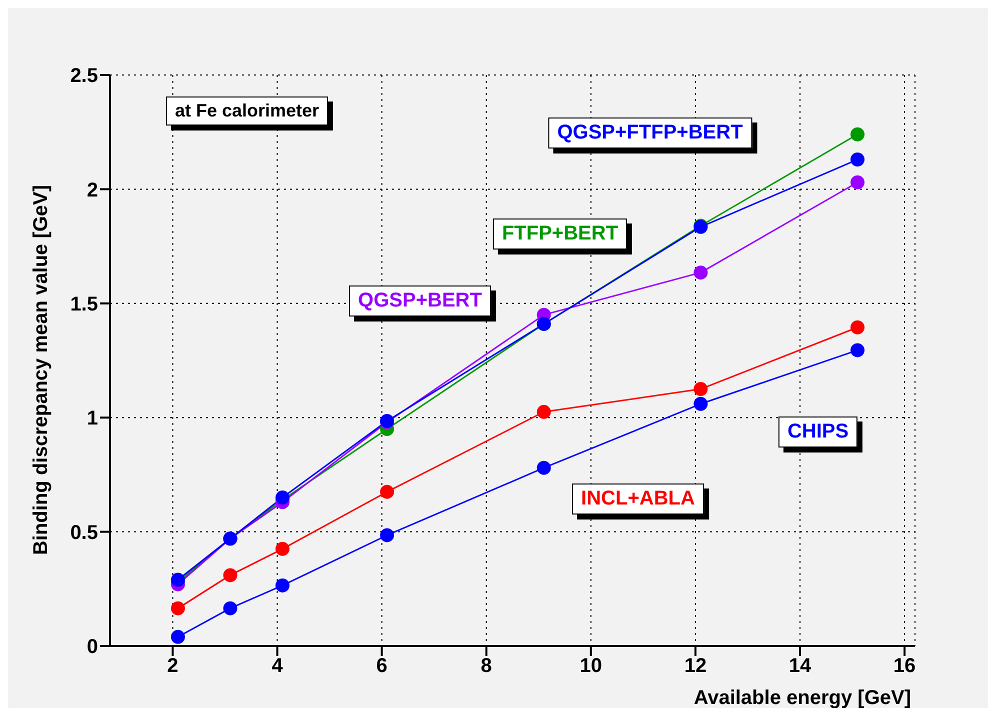  What do you see at coordinates (818, 432) in the screenshot?
I see `text: CHIPS` at bounding box center [818, 432].